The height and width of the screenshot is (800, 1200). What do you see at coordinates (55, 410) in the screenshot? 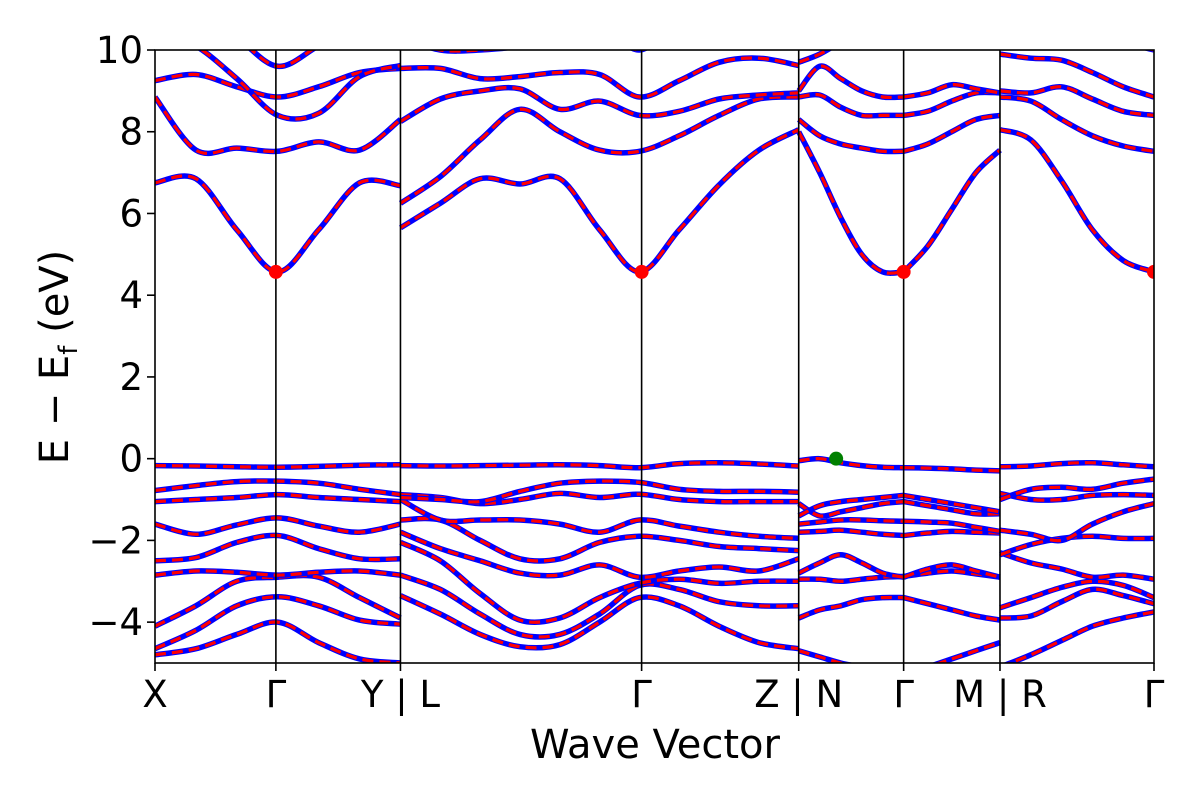
I see `y-axis-label-main: E − E` at bounding box center [55, 410].